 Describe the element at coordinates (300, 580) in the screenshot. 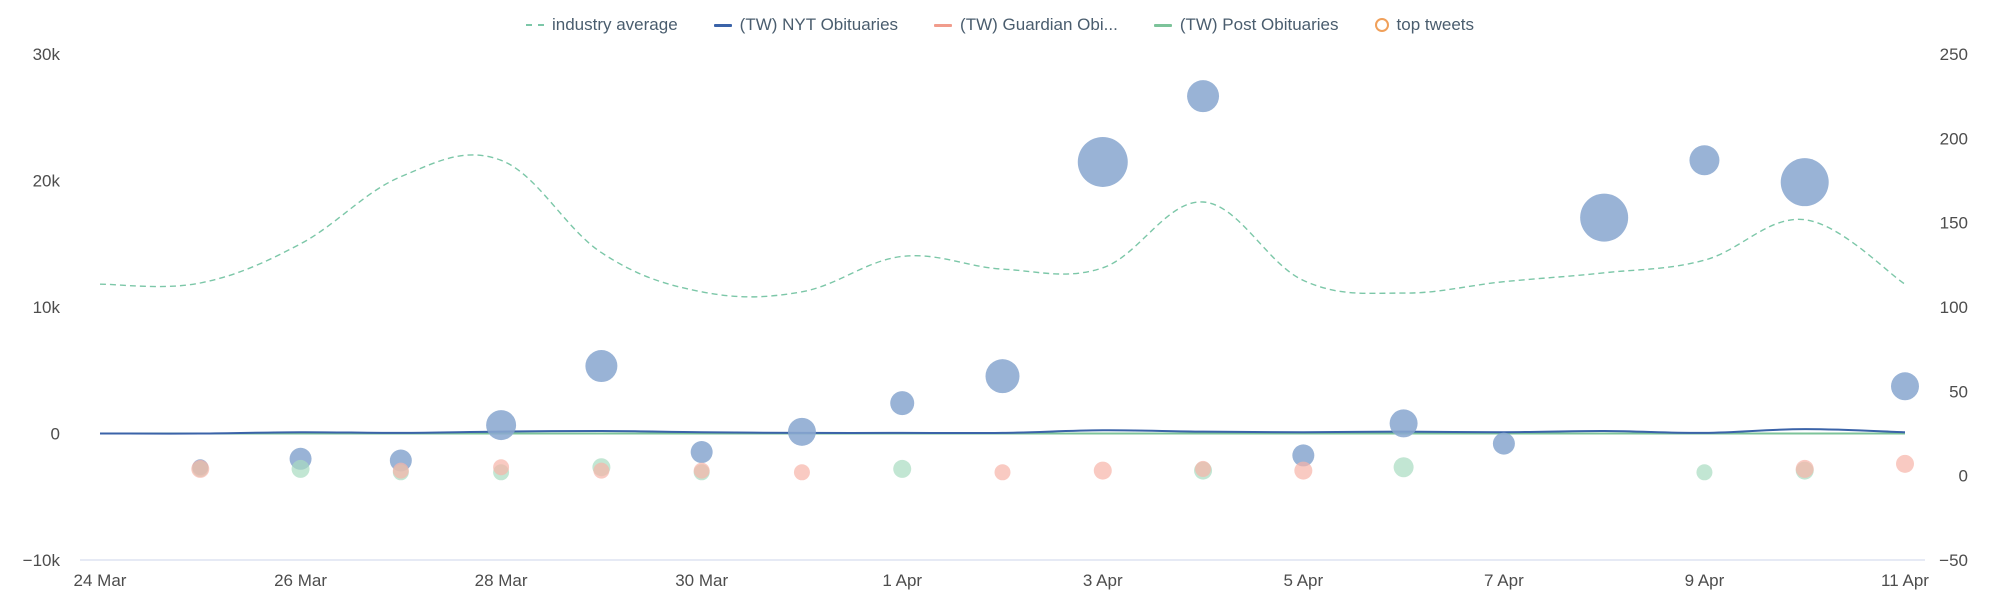

I see `x-axis-tick-label: 26 Mar` at that location.